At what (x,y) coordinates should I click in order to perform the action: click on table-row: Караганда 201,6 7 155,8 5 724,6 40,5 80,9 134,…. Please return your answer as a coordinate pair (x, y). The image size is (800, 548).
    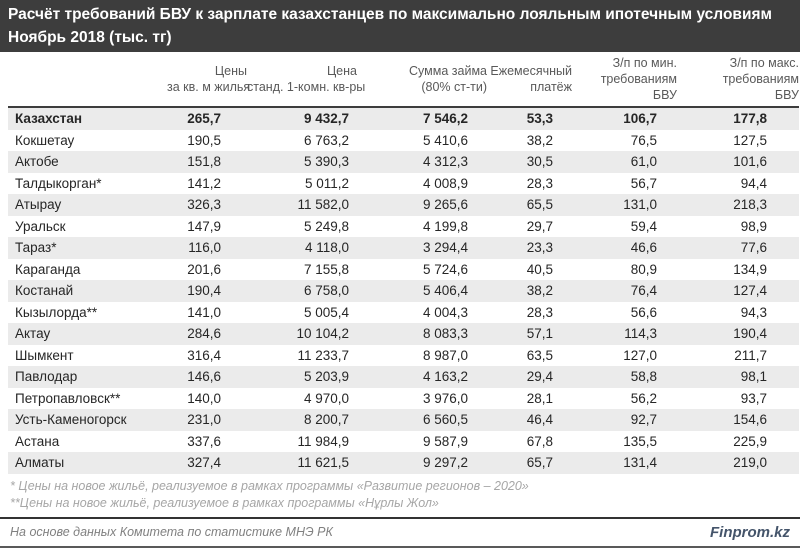
    Looking at the image, I should click on (403, 270).